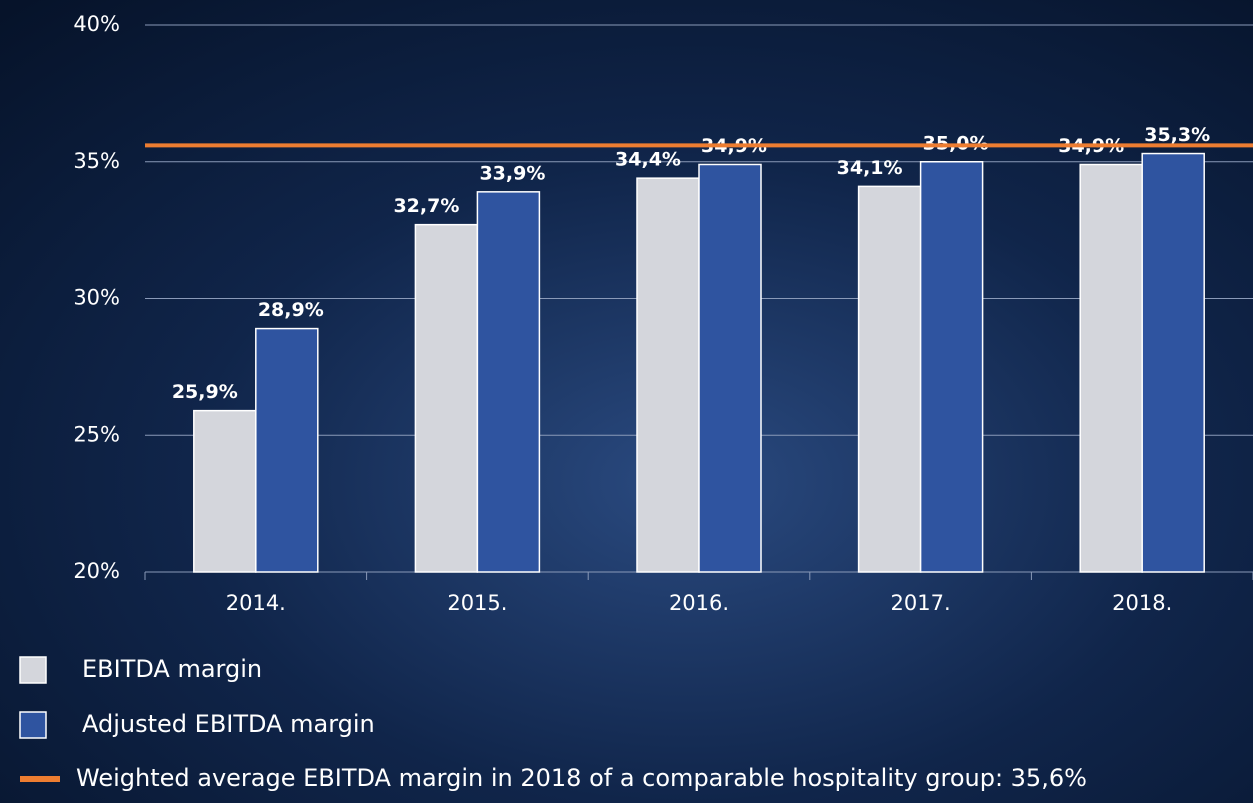 This screenshot has width=1253, height=803. What do you see at coordinates (96, 571) in the screenshot?
I see `y-tick-label: 20%` at bounding box center [96, 571].